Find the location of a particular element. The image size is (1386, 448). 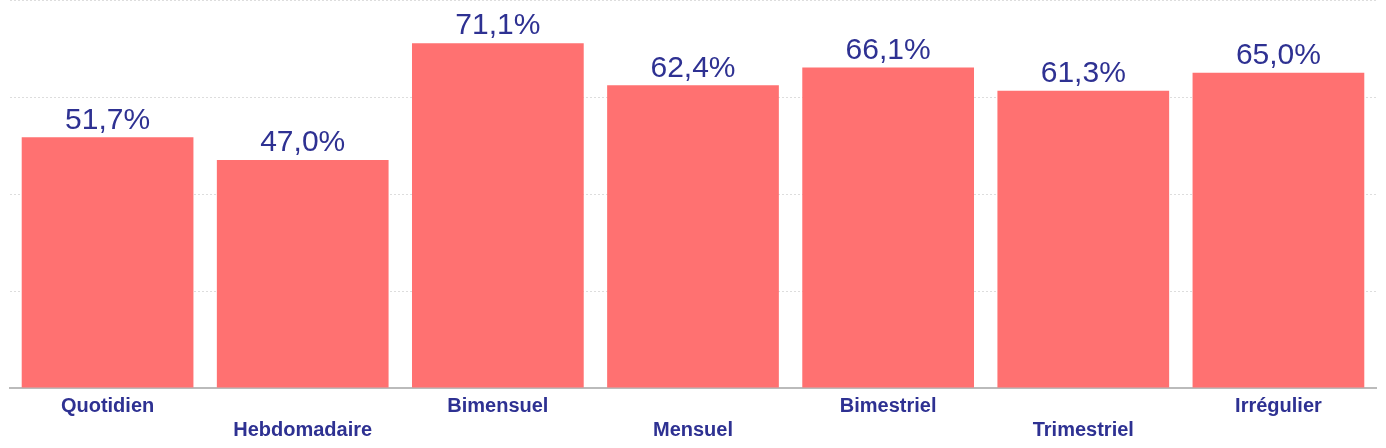

data-label: 65,0% is located at coordinates (1278, 54).